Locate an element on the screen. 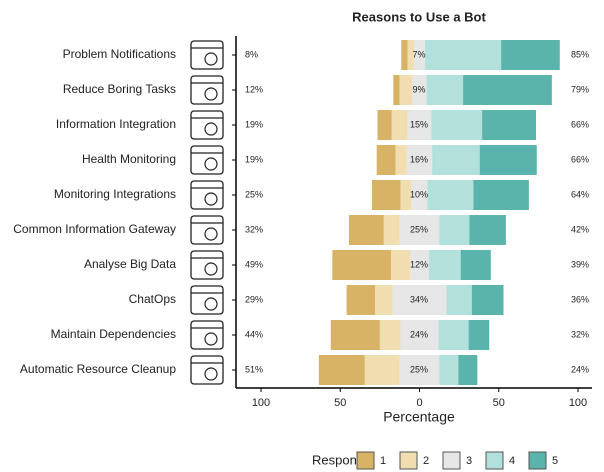 This screenshot has width=604, height=472. x-tick-label: 0 is located at coordinates (419, 403).